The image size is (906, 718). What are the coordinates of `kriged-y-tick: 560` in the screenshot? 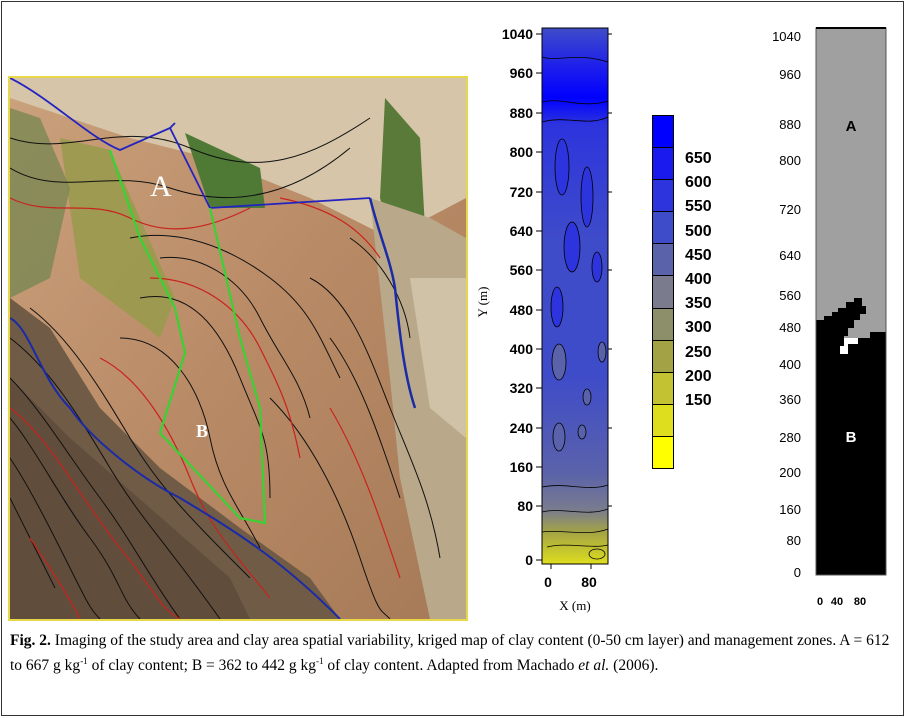 It's located at (522, 270).